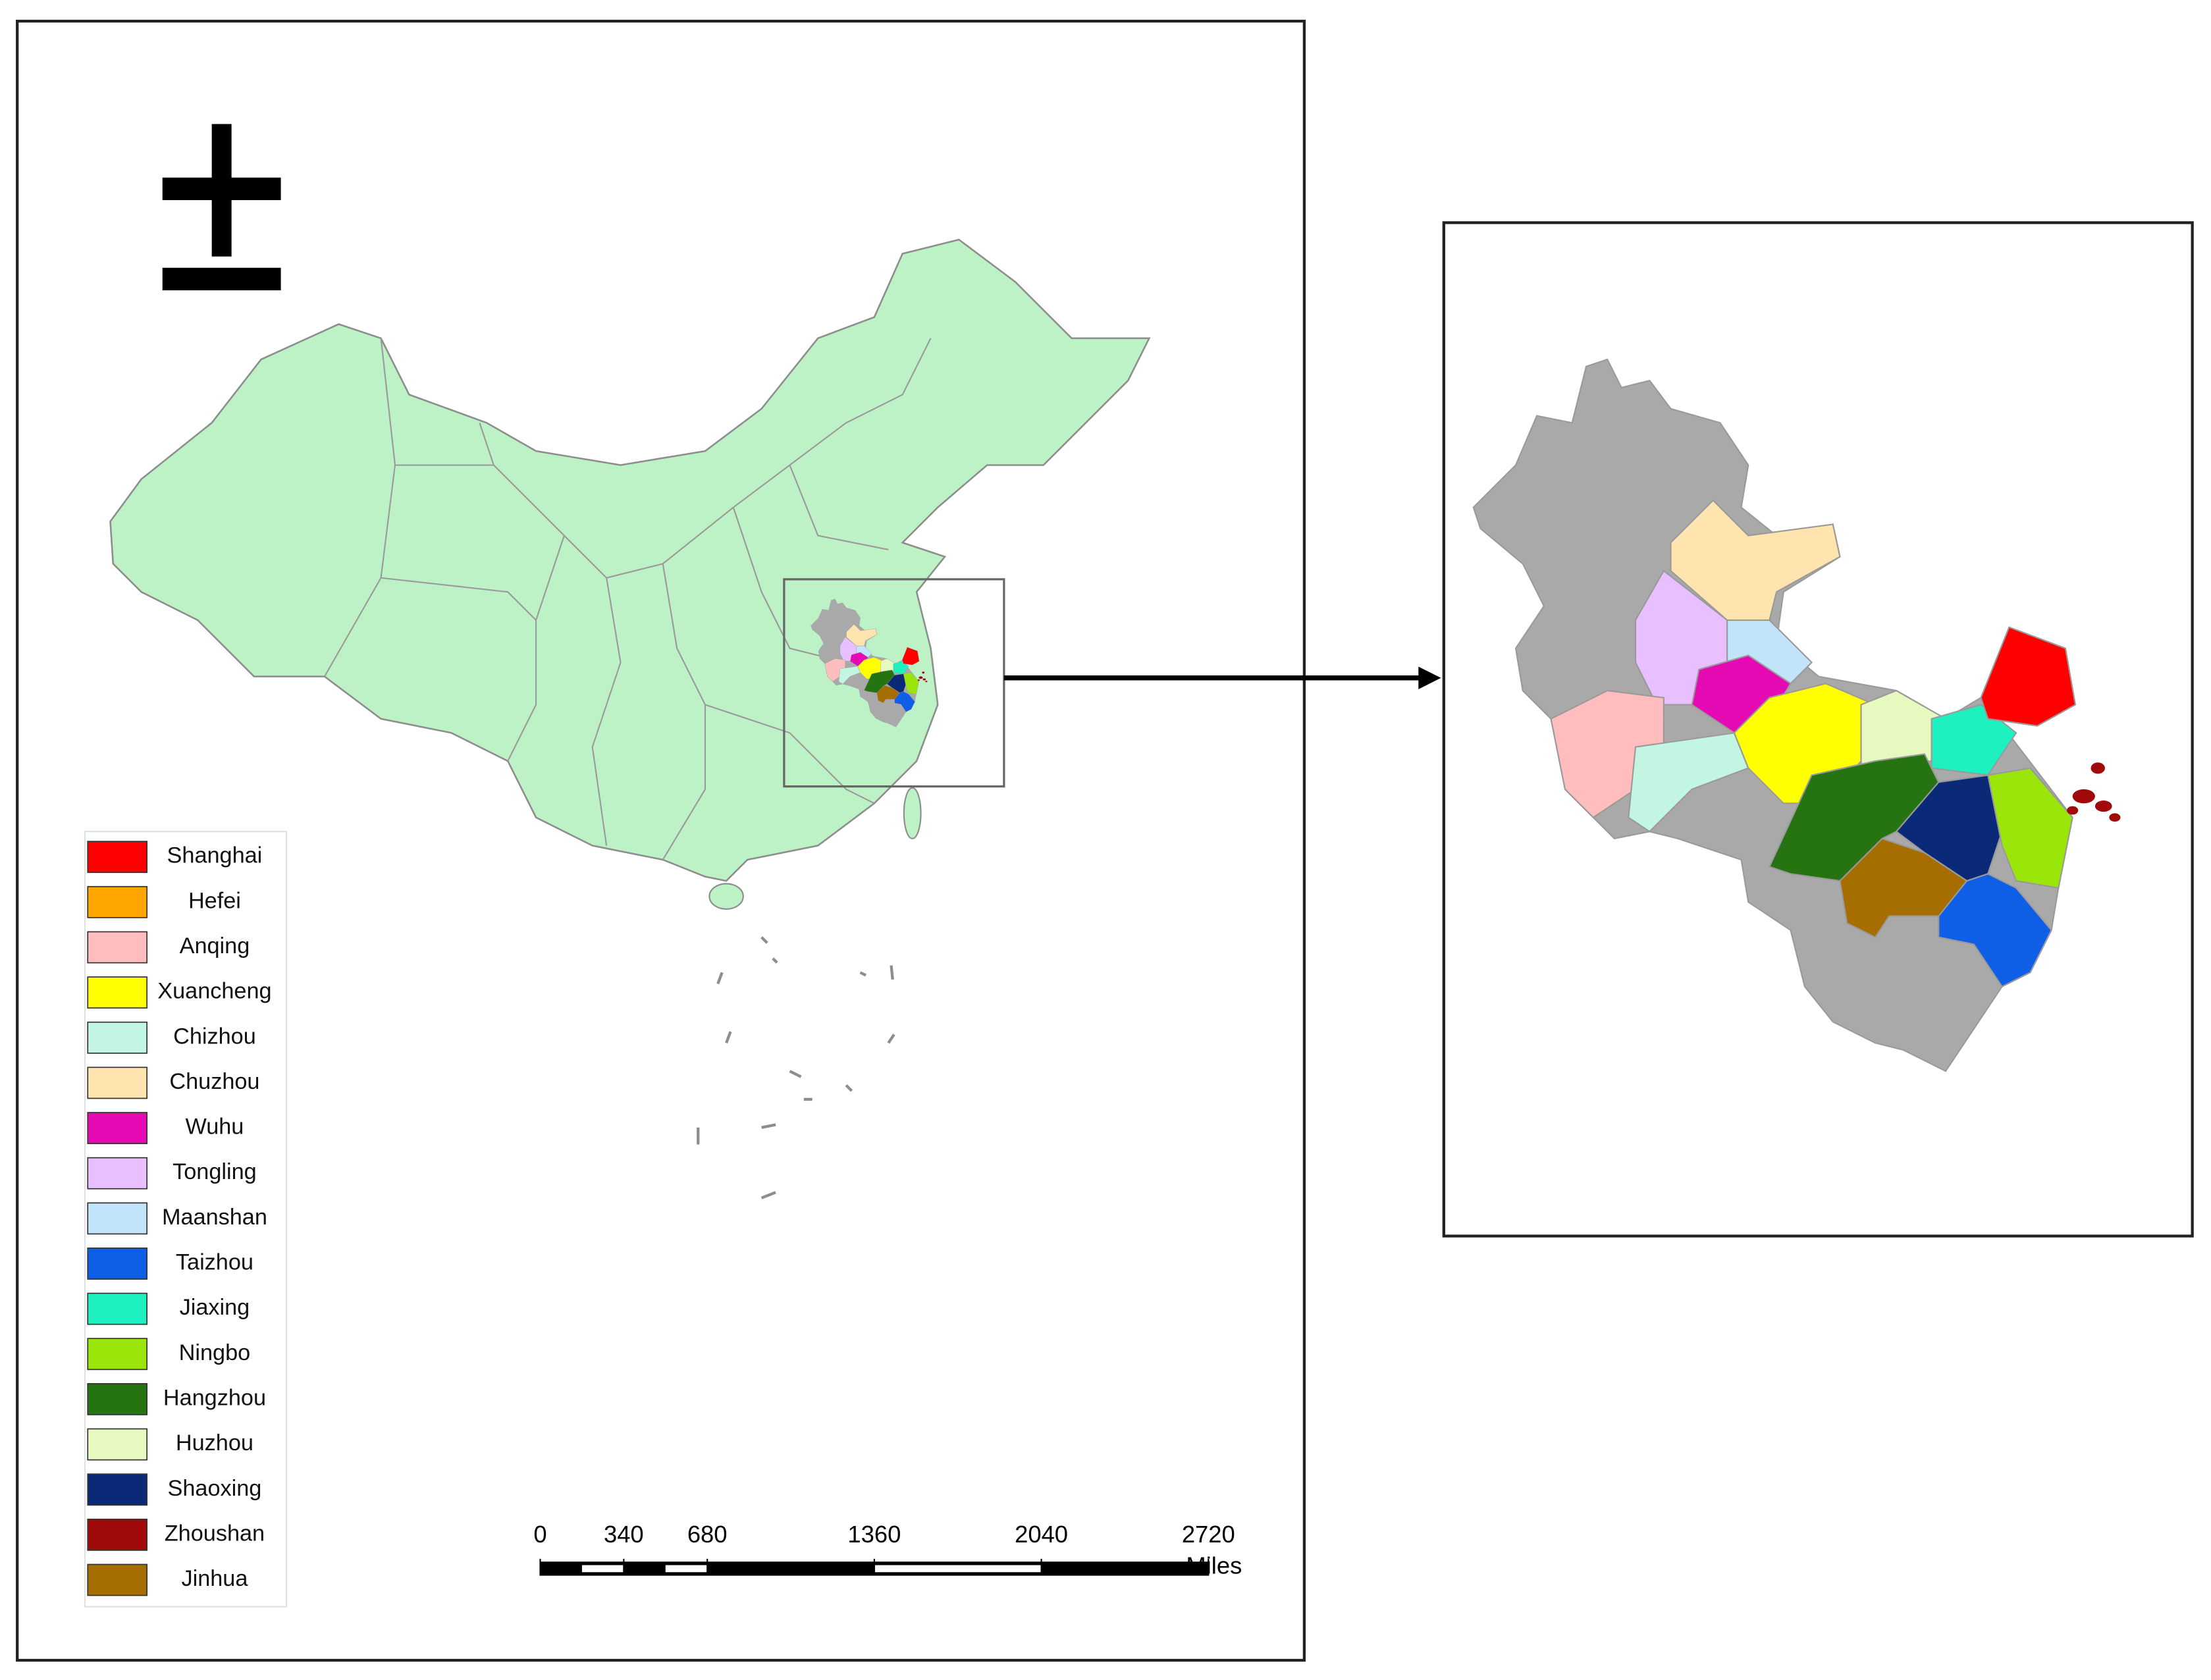 The height and width of the screenshot is (1680, 2211). What do you see at coordinates (888, 1550) in the screenshot?
I see `scale-bar: 0 340 680 1360 2040 2720 Miles` at bounding box center [888, 1550].